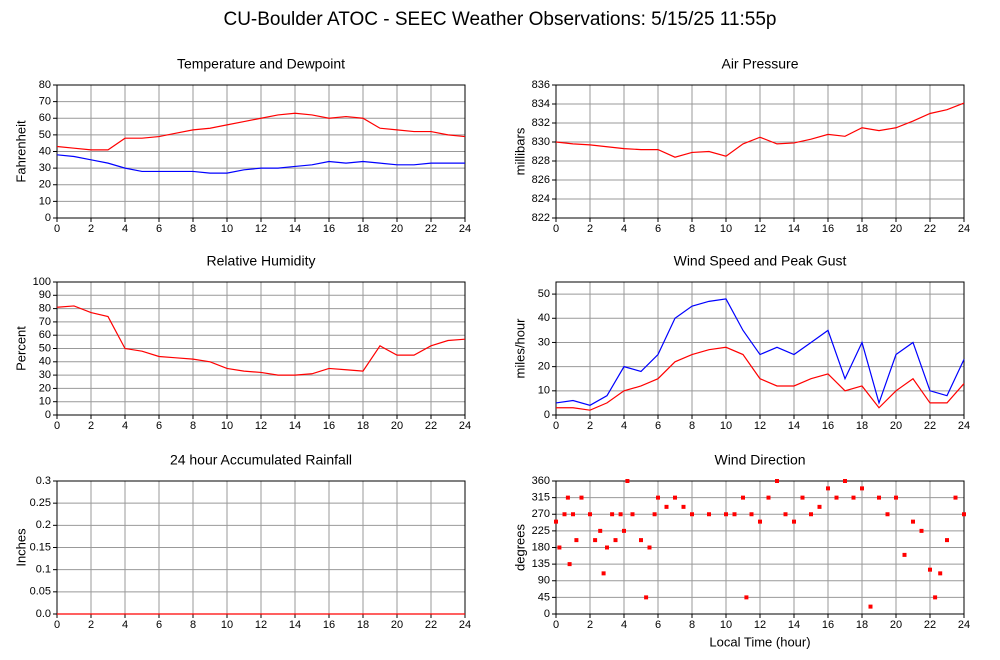 The image size is (1000, 660). Describe the element at coordinates (541, 514) in the screenshot. I see `y-tick-label: 270` at that location.